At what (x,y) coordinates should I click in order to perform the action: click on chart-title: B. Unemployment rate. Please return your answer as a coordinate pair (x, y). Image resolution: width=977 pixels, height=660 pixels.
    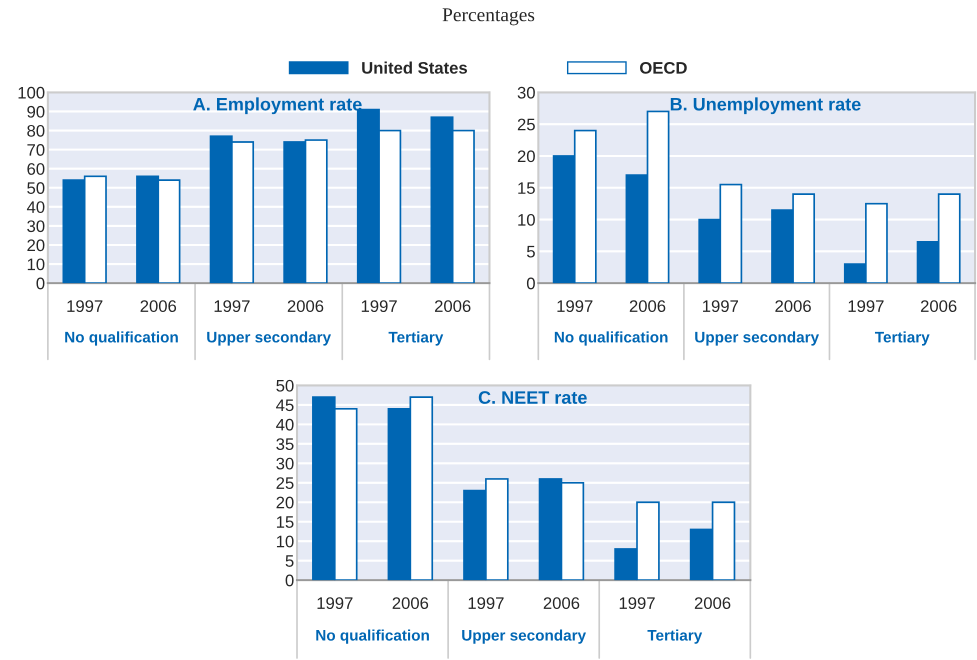
    Looking at the image, I should click on (765, 105).